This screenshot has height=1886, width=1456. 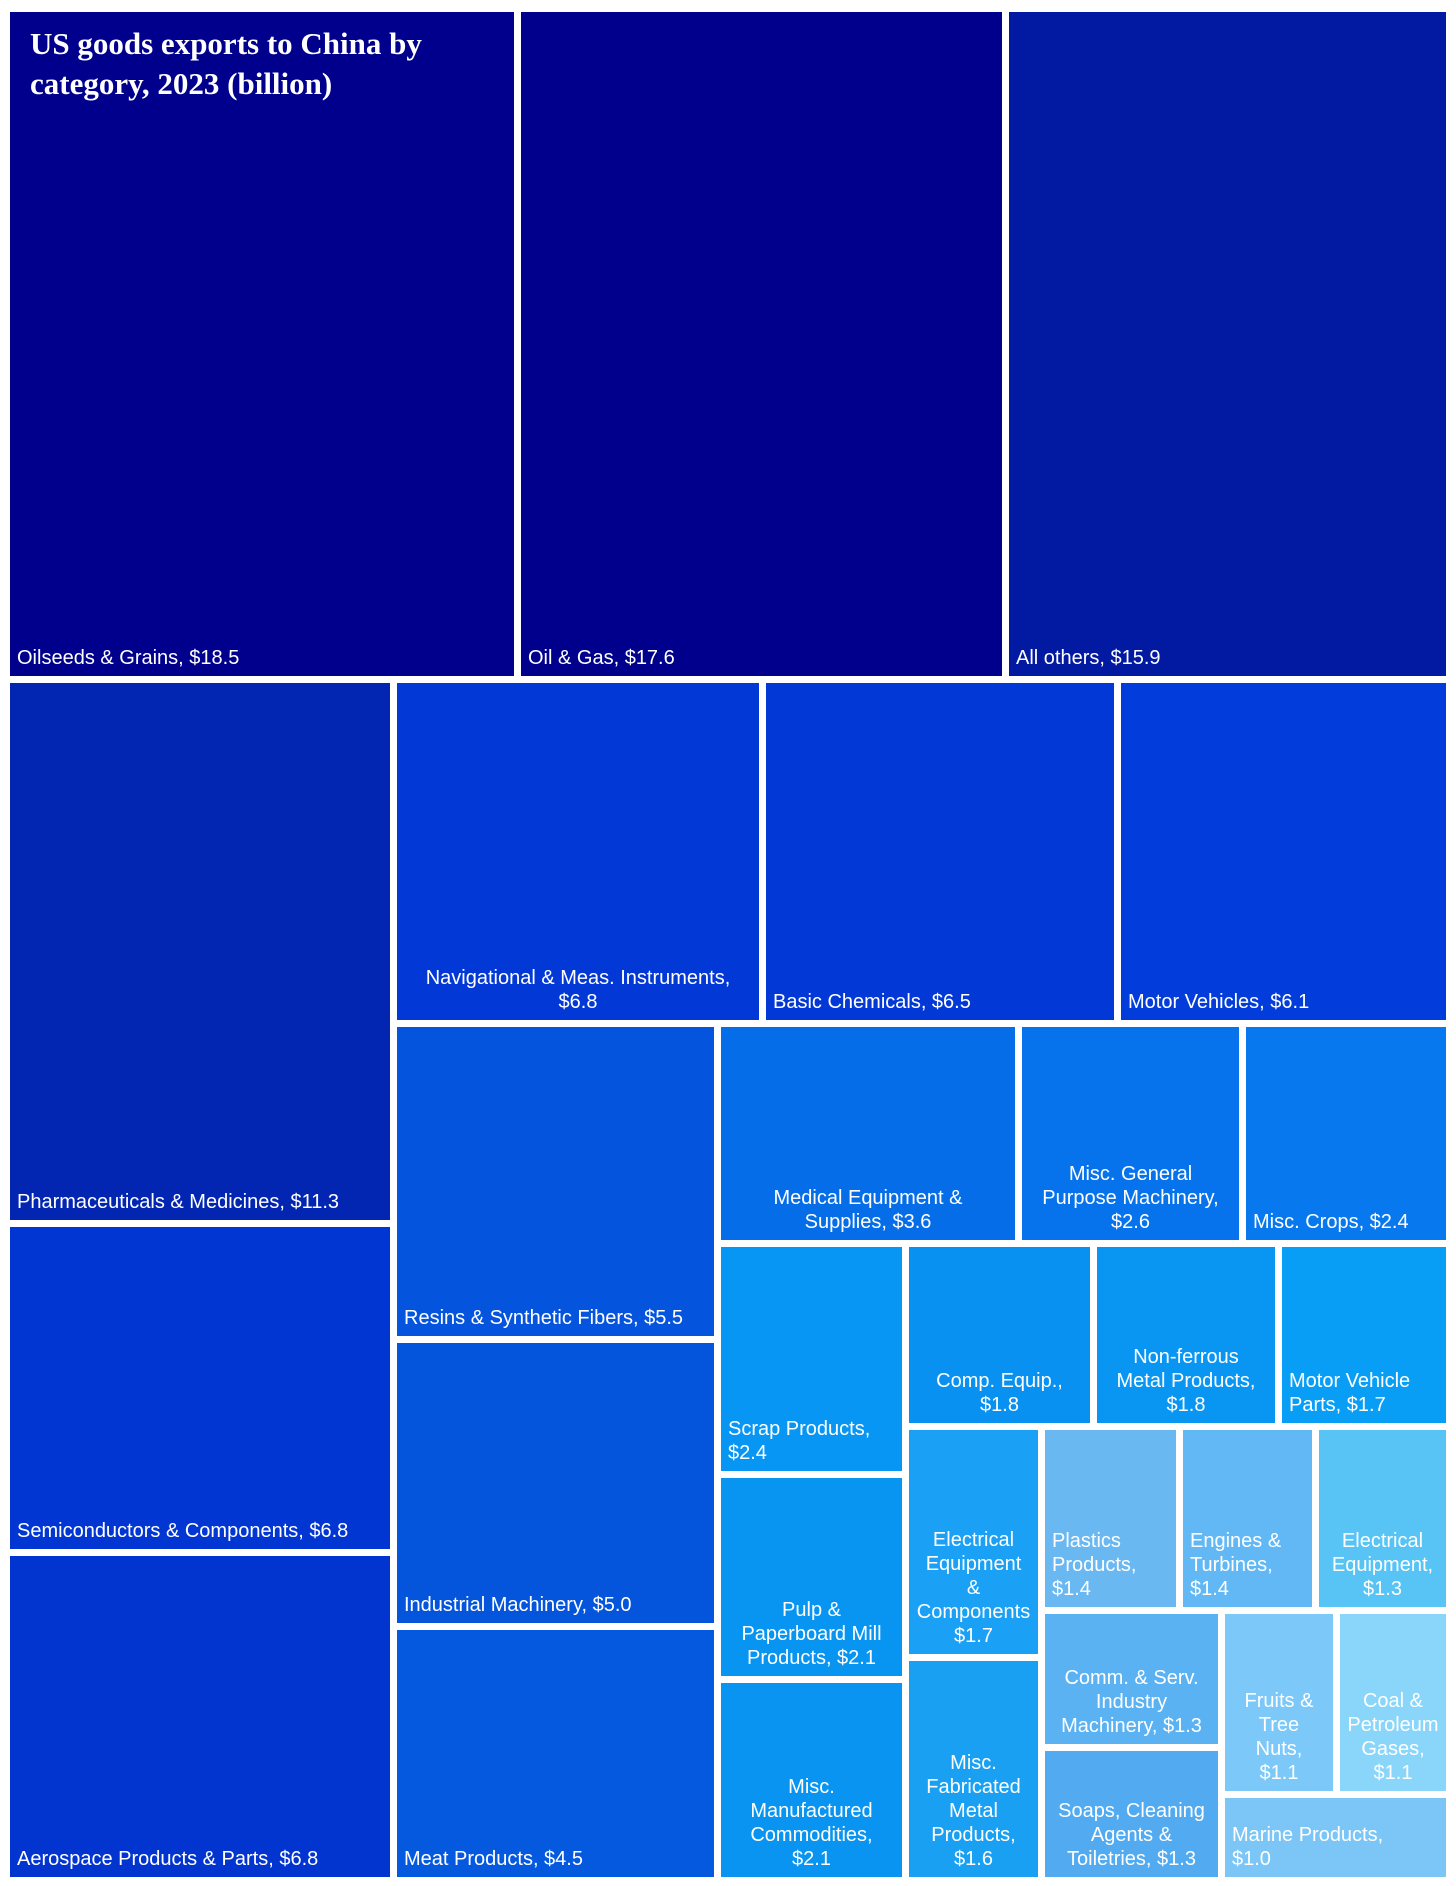 I want to click on tile-pharmaceuticals-and-medicines: Pharmaceuticals & Medicines, $11.3, so click(x=200, y=951).